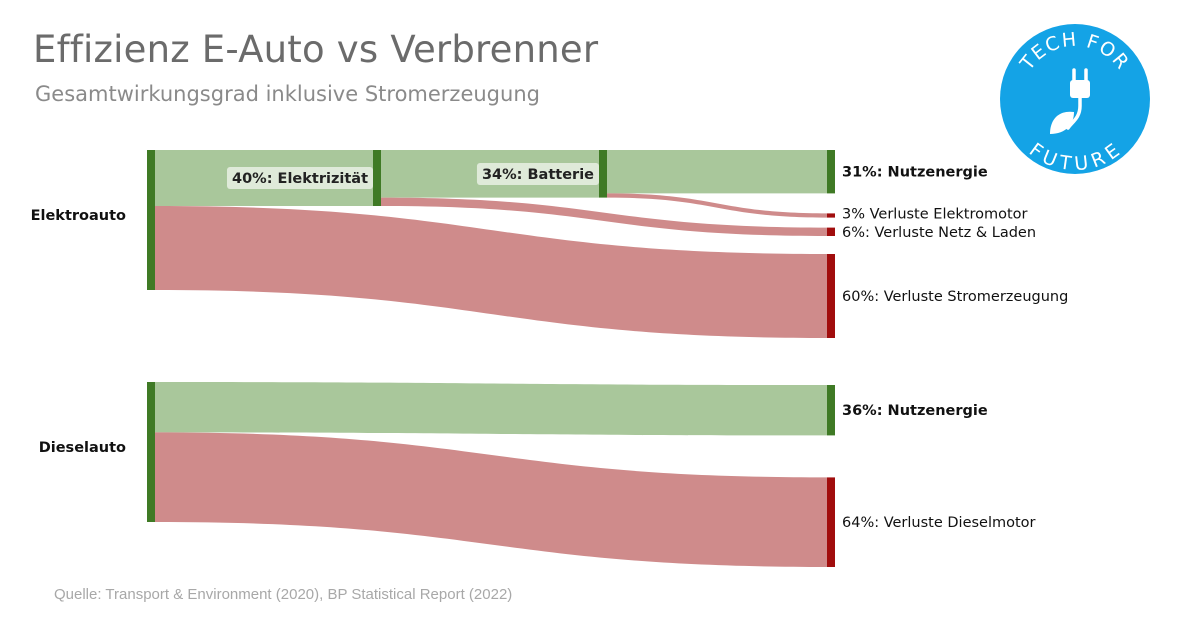  Describe the element at coordinates (831, 215) in the screenshot. I see `node-verluste-elektromotor` at that location.